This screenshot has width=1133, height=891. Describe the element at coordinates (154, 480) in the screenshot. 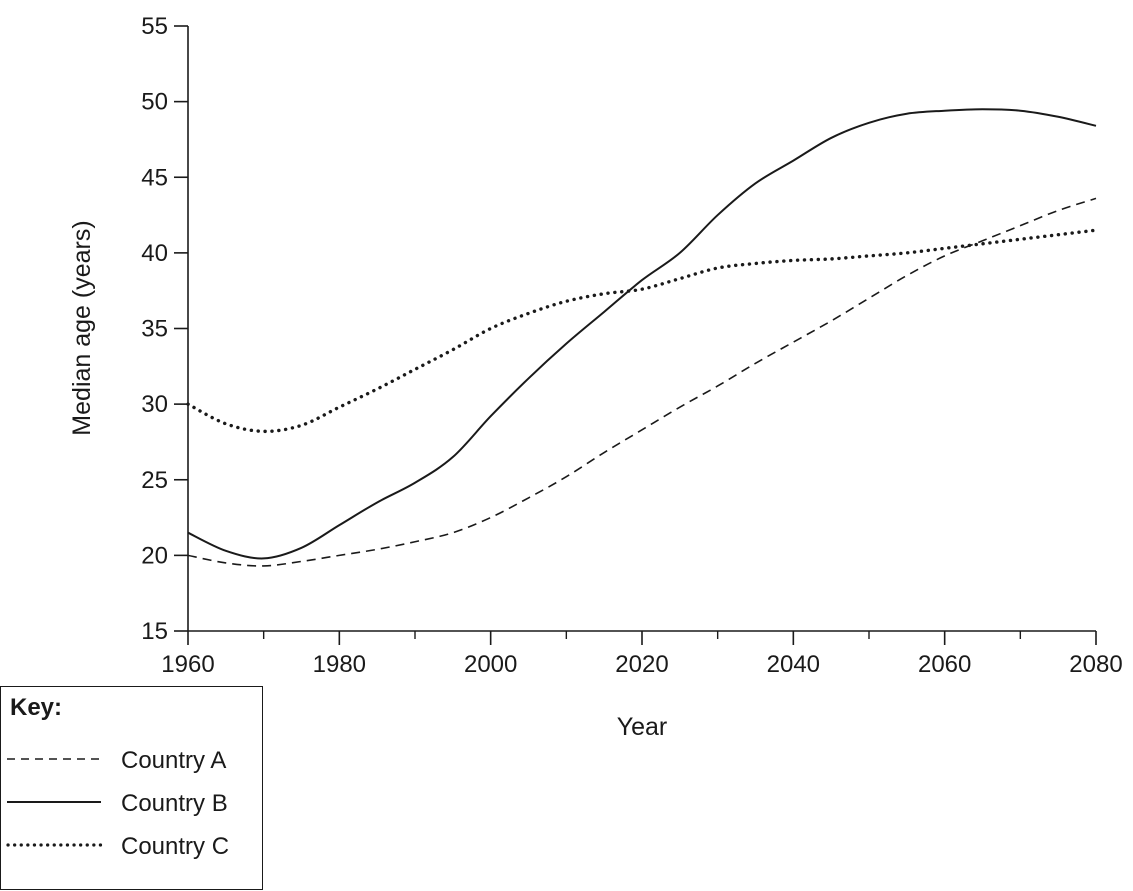

I see `y-tick-label: 25` at that location.